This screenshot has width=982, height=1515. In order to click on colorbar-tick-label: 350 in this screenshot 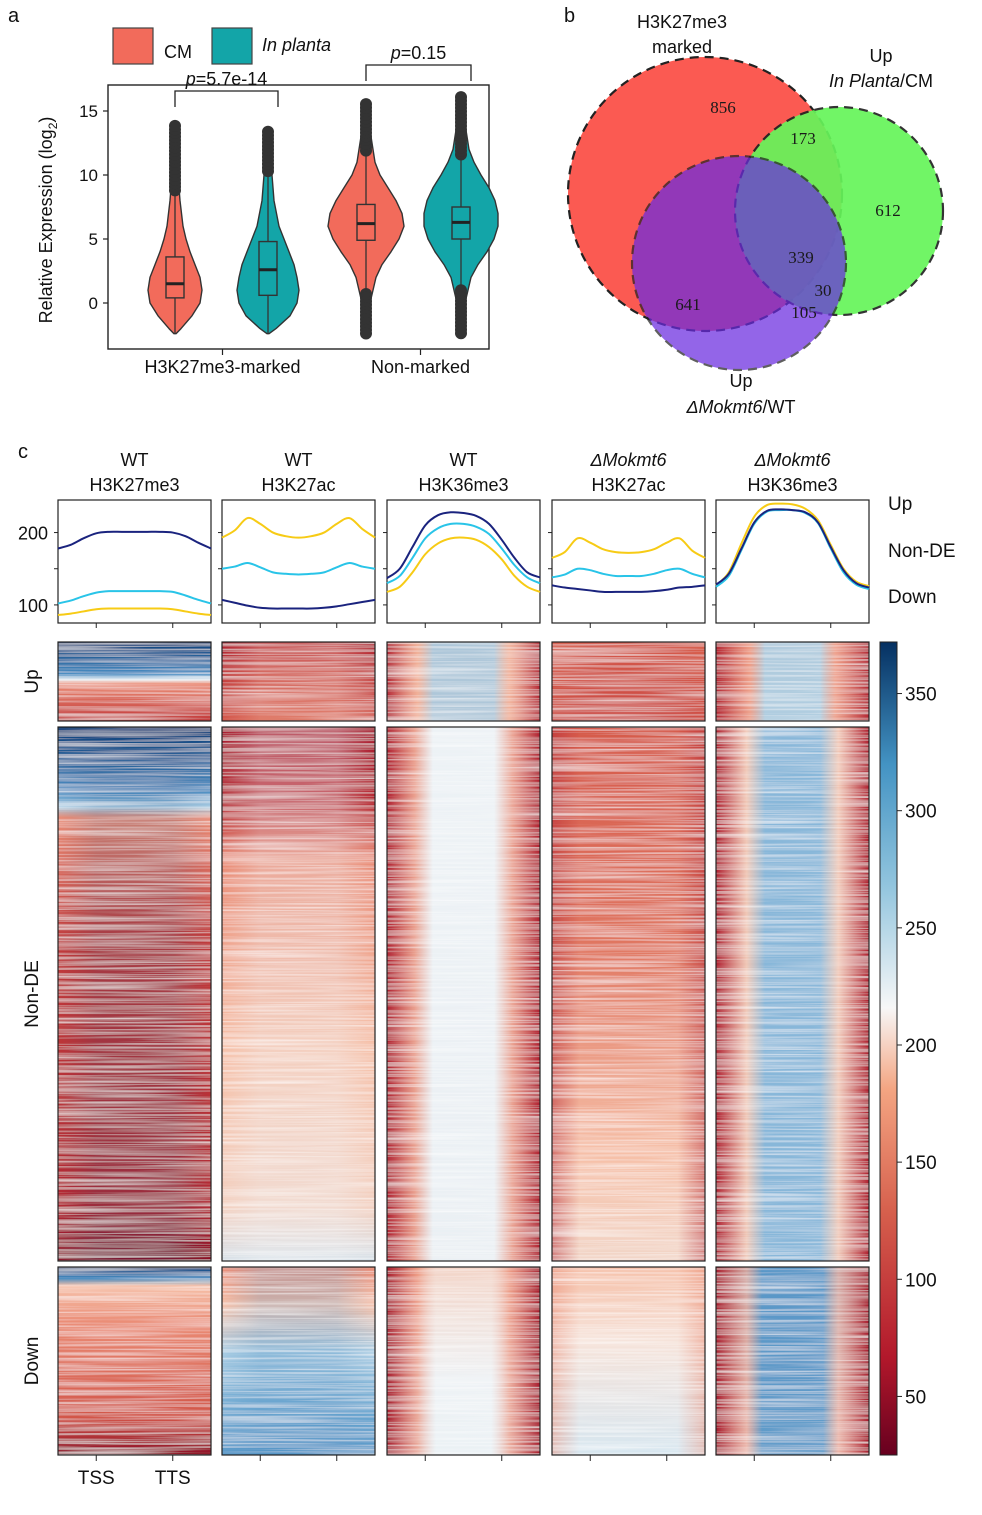, I will do `click(921, 695)`.